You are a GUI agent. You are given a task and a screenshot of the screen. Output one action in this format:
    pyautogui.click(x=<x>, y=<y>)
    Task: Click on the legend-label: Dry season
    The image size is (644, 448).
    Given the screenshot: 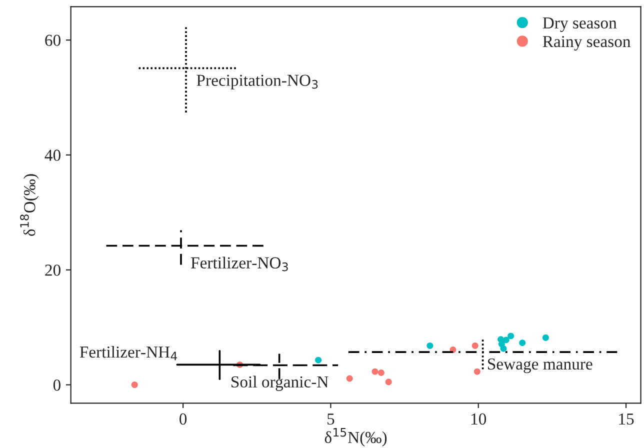 What is the action you would take?
    pyautogui.click(x=579, y=24)
    